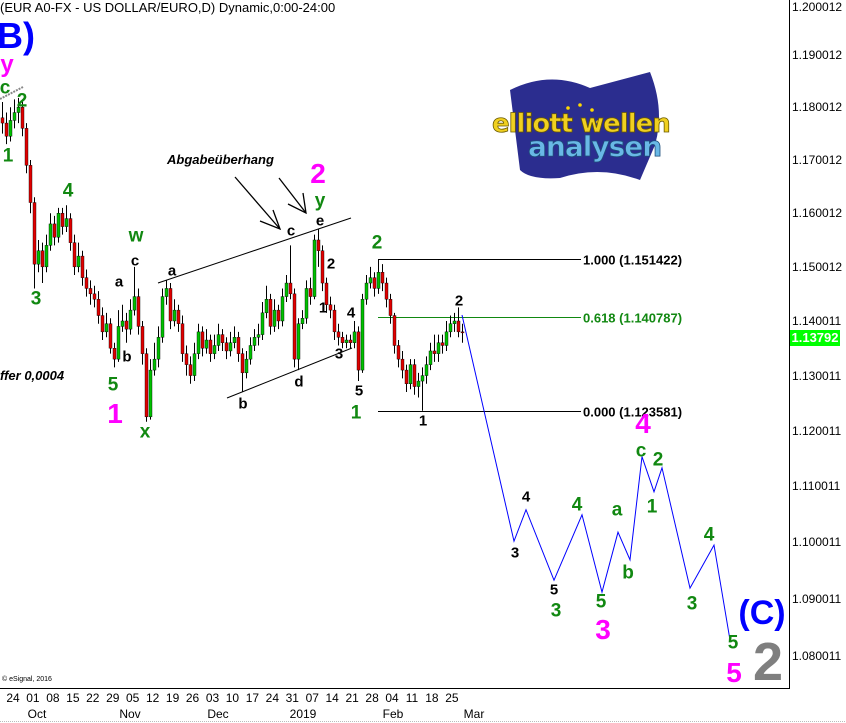 Image resolution: width=846 pixels, height=723 pixels. Describe the element at coordinates (8, 156) in the screenshot. I see `wave-label: 1` at that location.